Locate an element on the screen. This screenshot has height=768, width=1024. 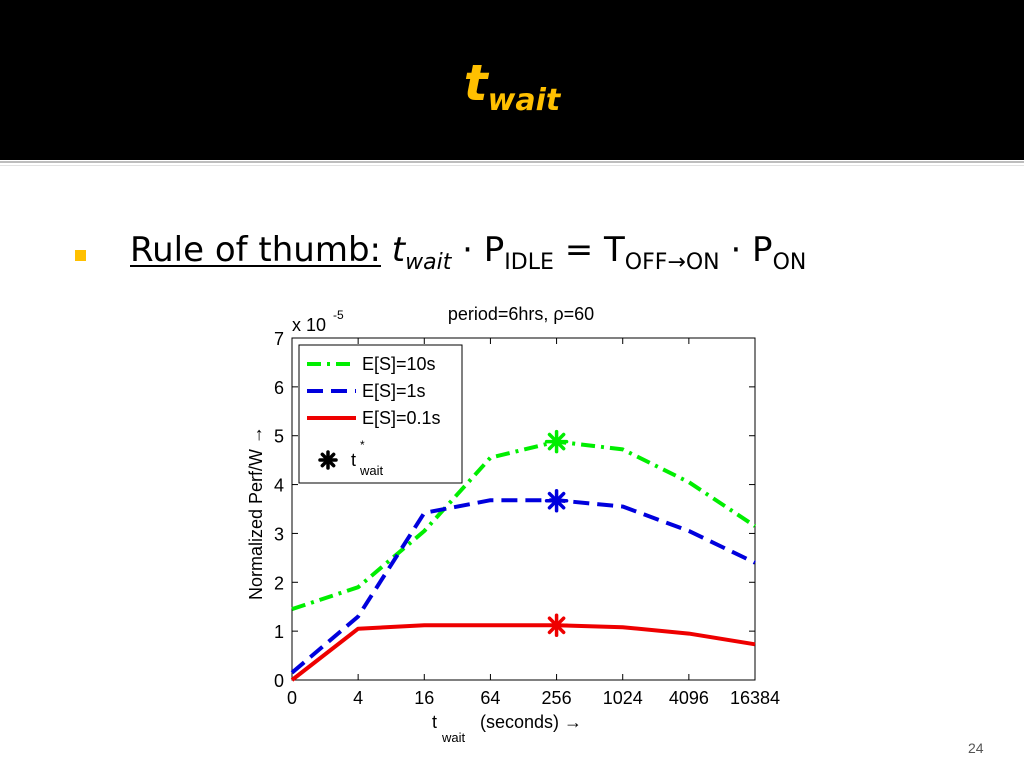
chart-title: period=6hrs, ρ=60 is located at coordinates (521, 314).